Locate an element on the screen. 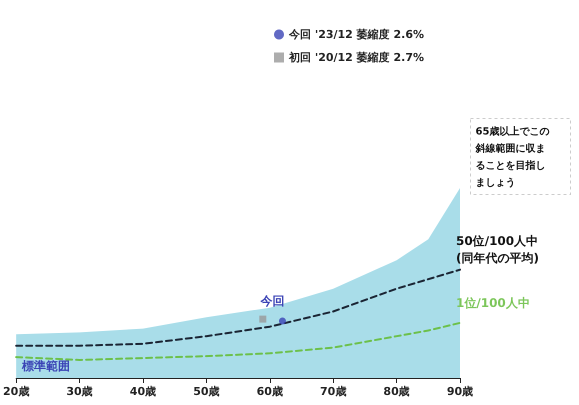  x-tick-label: 20歳 is located at coordinates (16, 391).